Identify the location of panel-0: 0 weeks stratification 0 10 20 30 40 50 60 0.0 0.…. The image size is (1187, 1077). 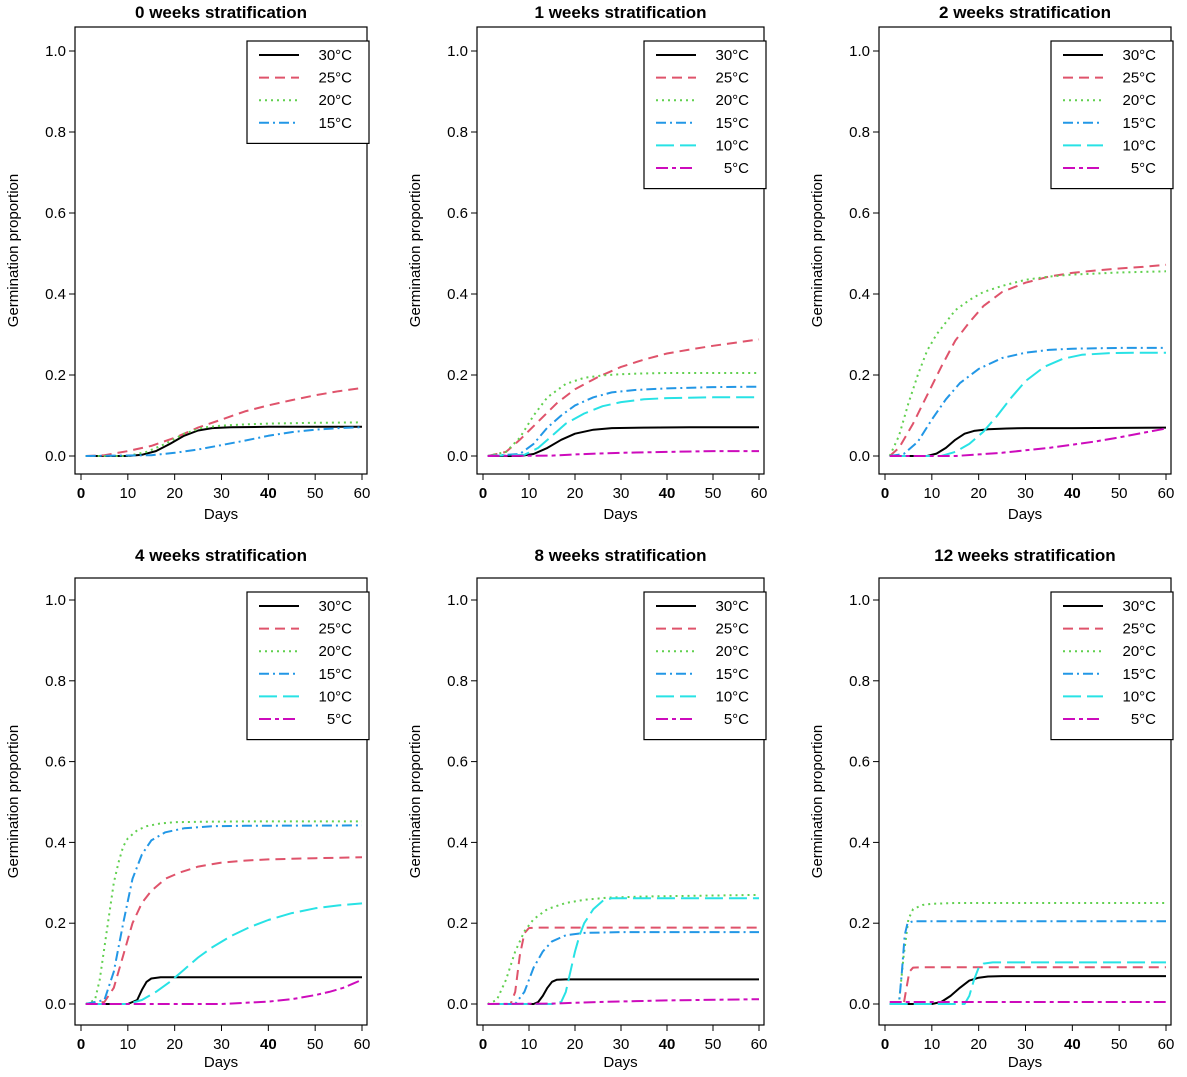
(187, 263).